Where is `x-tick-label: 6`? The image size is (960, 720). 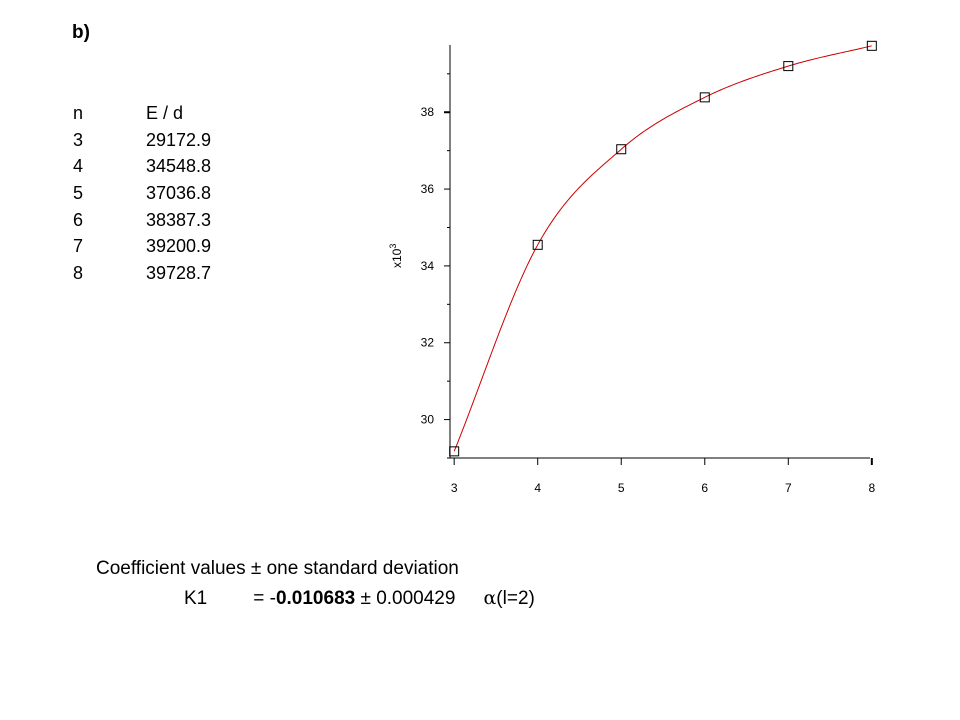
x-tick-label: 6 is located at coordinates (704, 488).